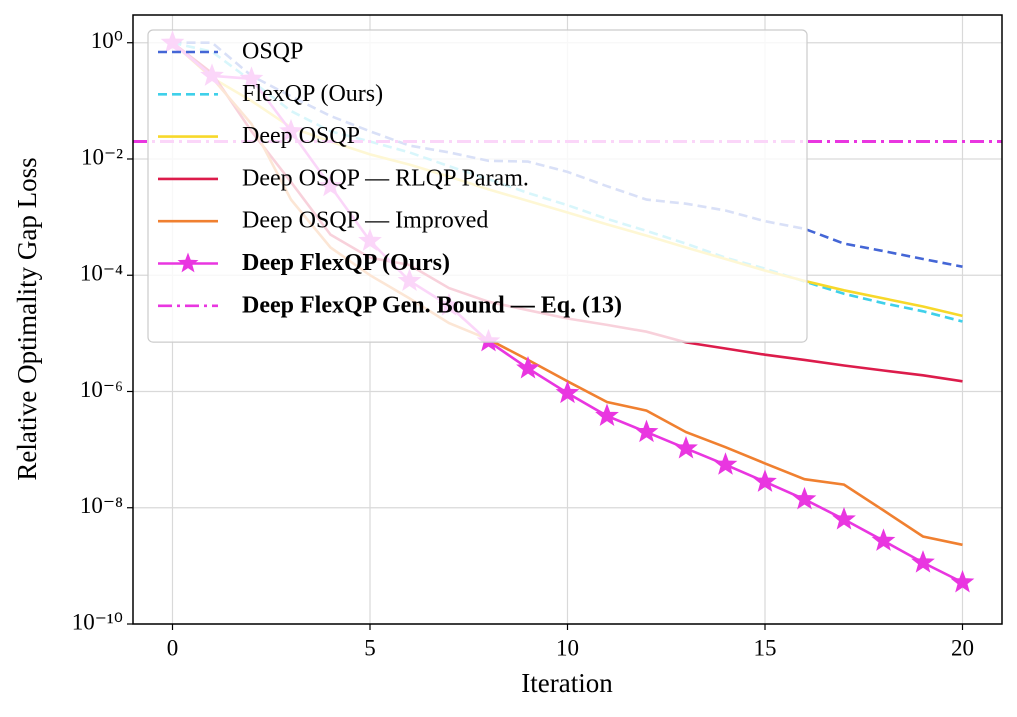  What do you see at coordinates (101, 389) in the screenshot?
I see `y-tick-label: 10⁻⁶` at bounding box center [101, 389].